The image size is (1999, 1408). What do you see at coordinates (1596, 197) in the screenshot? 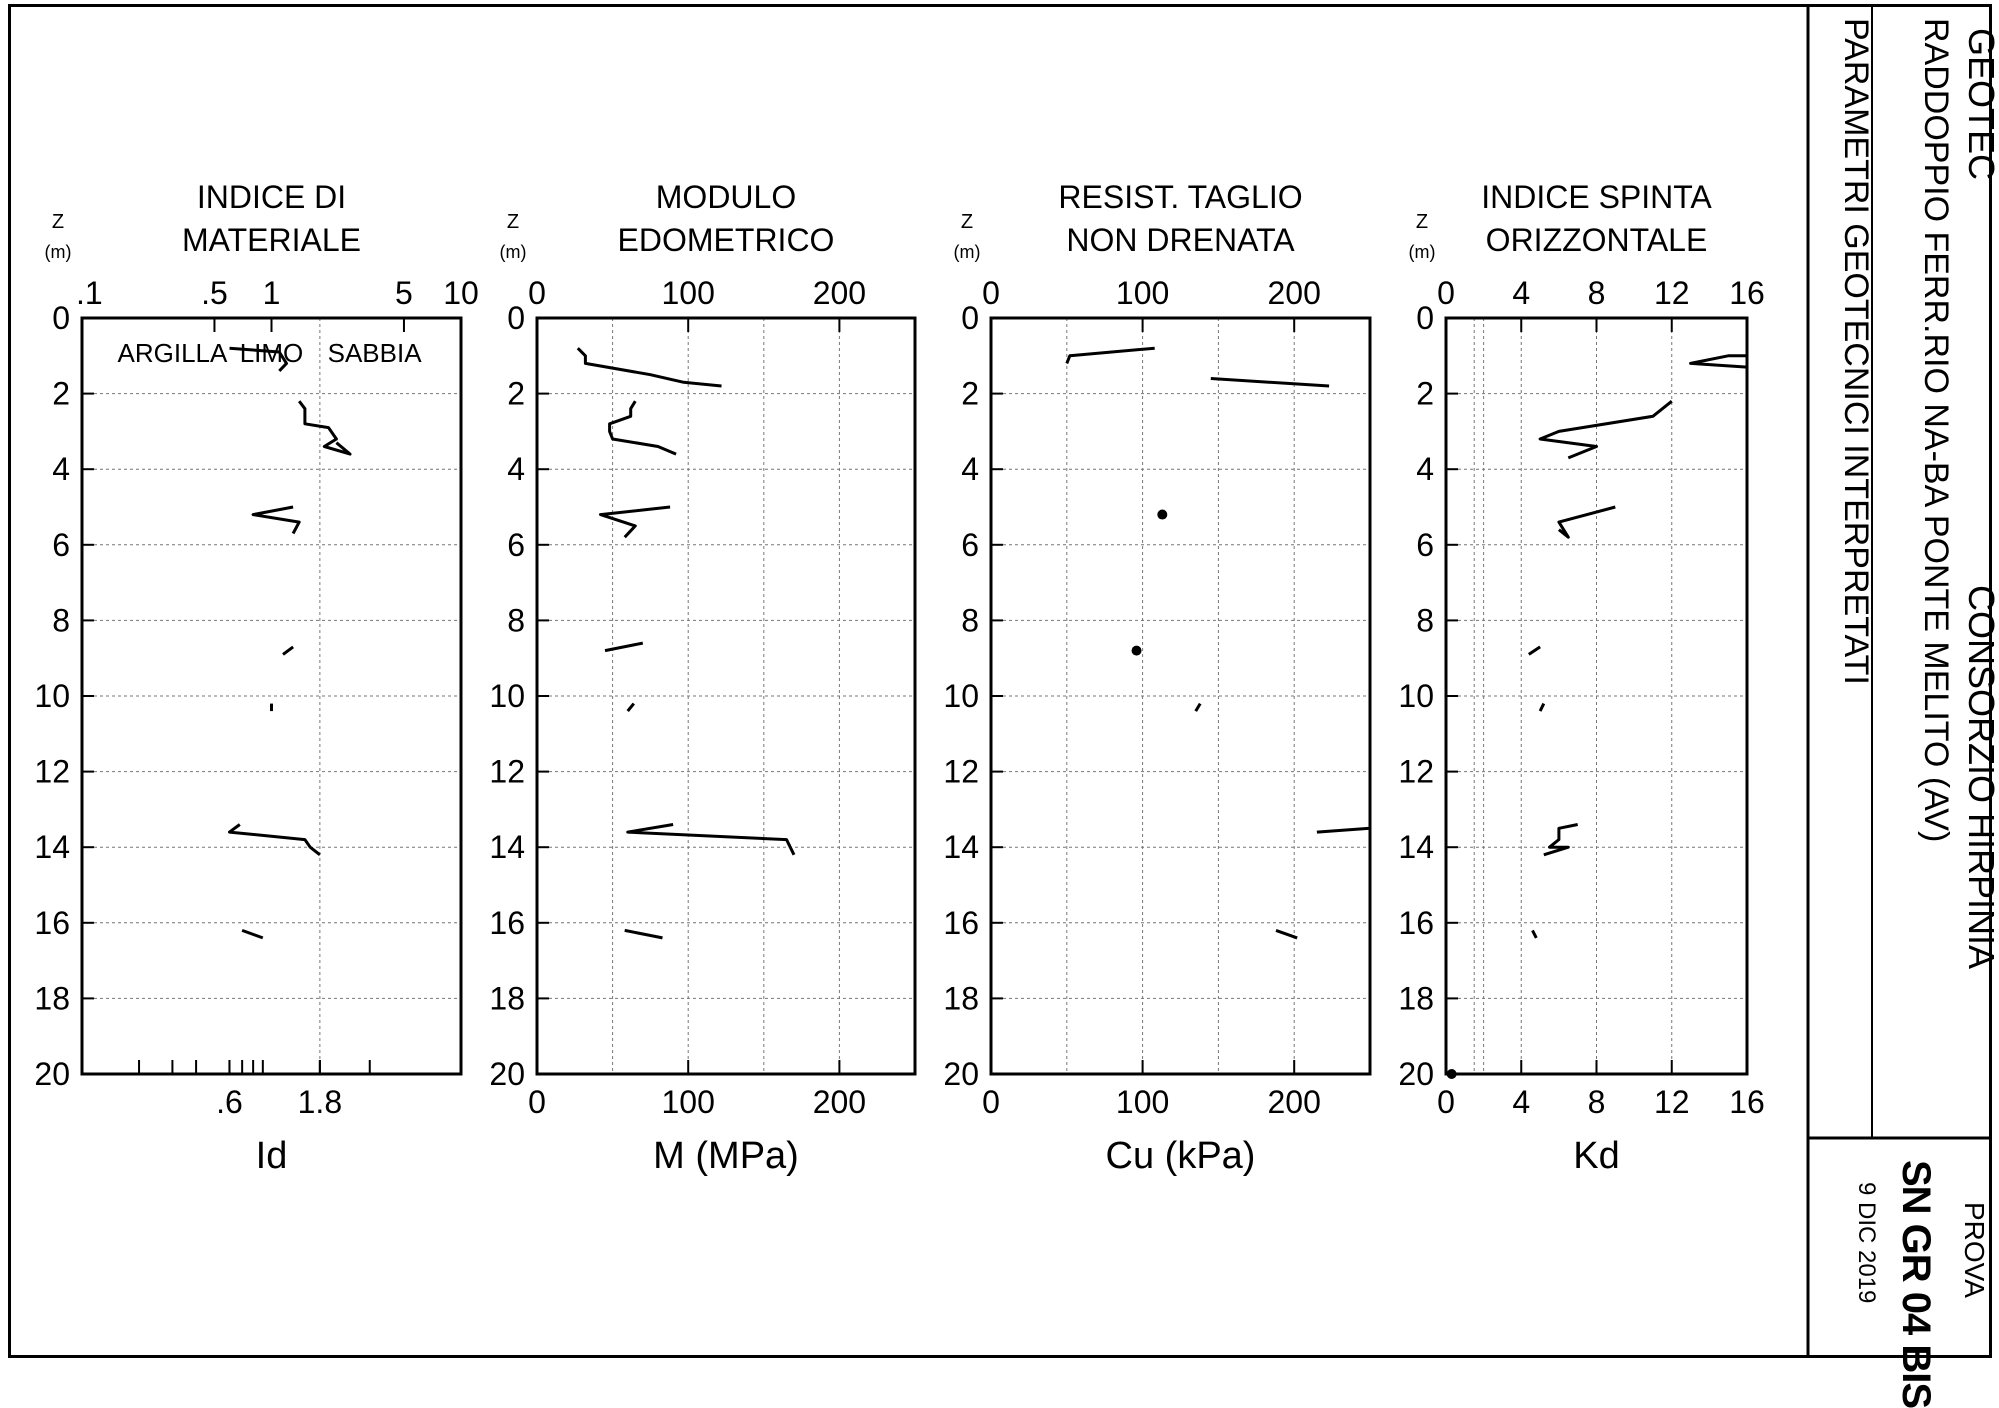
I see `chart-title-line1: INDICE SPINTA` at bounding box center [1596, 197].